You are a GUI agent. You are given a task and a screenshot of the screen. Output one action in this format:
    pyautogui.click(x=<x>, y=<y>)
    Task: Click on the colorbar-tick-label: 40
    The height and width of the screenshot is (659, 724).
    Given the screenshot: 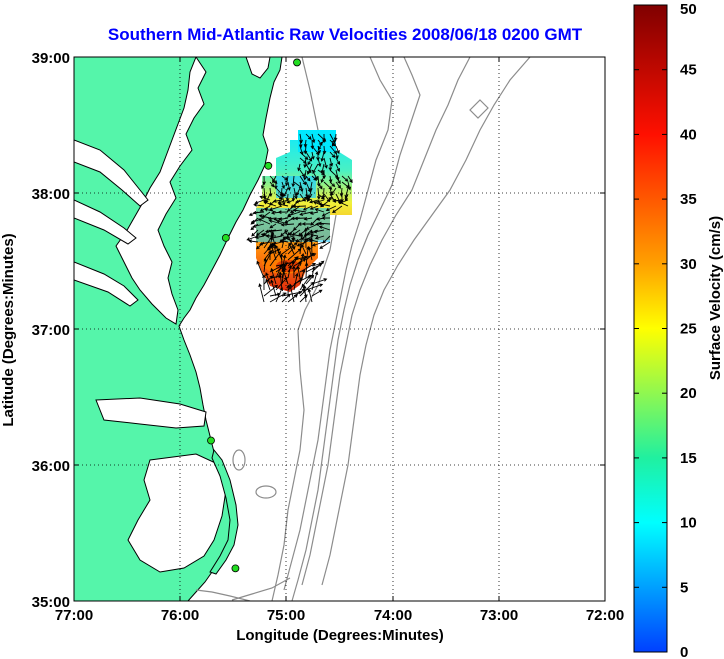 What is the action you would take?
    pyautogui.click(x=688, y=134)
    